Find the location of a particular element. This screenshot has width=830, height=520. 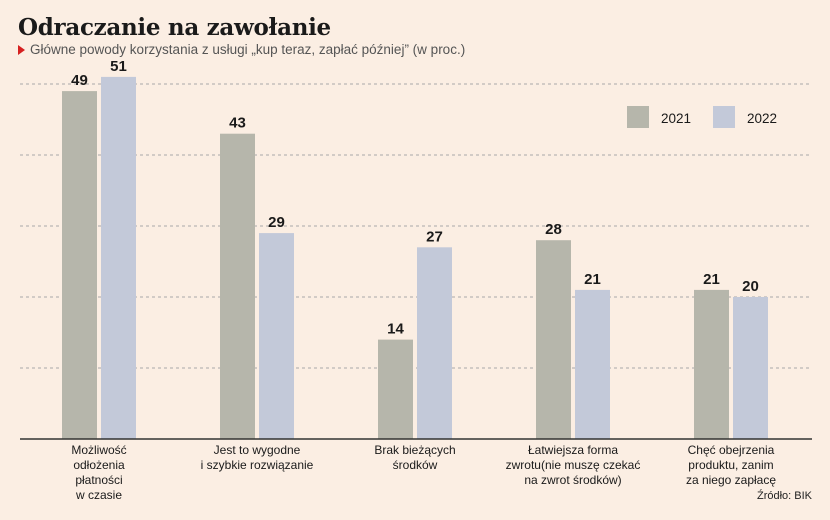

source-note: Źródło: BIK is located at coordinates (784, 496).